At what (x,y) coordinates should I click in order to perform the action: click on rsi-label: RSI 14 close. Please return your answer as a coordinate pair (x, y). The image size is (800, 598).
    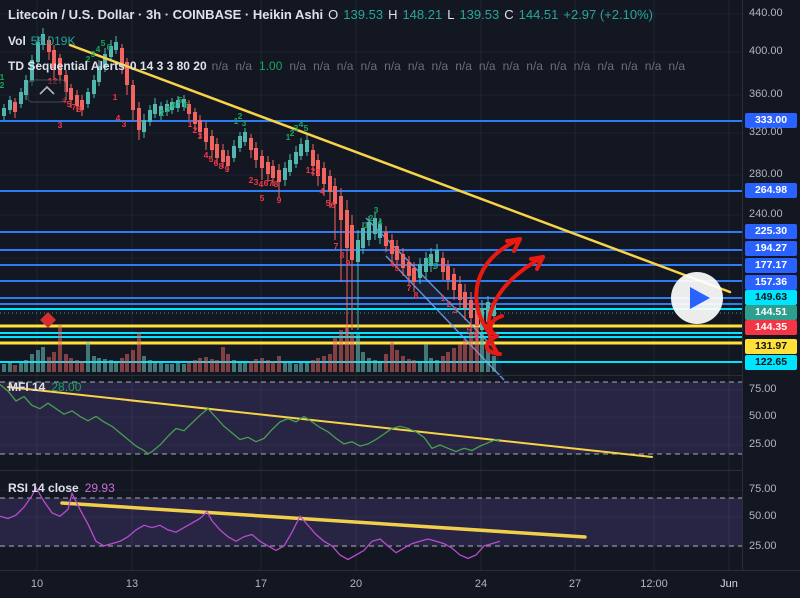
    Looking at the image, I should click on (43, 488).